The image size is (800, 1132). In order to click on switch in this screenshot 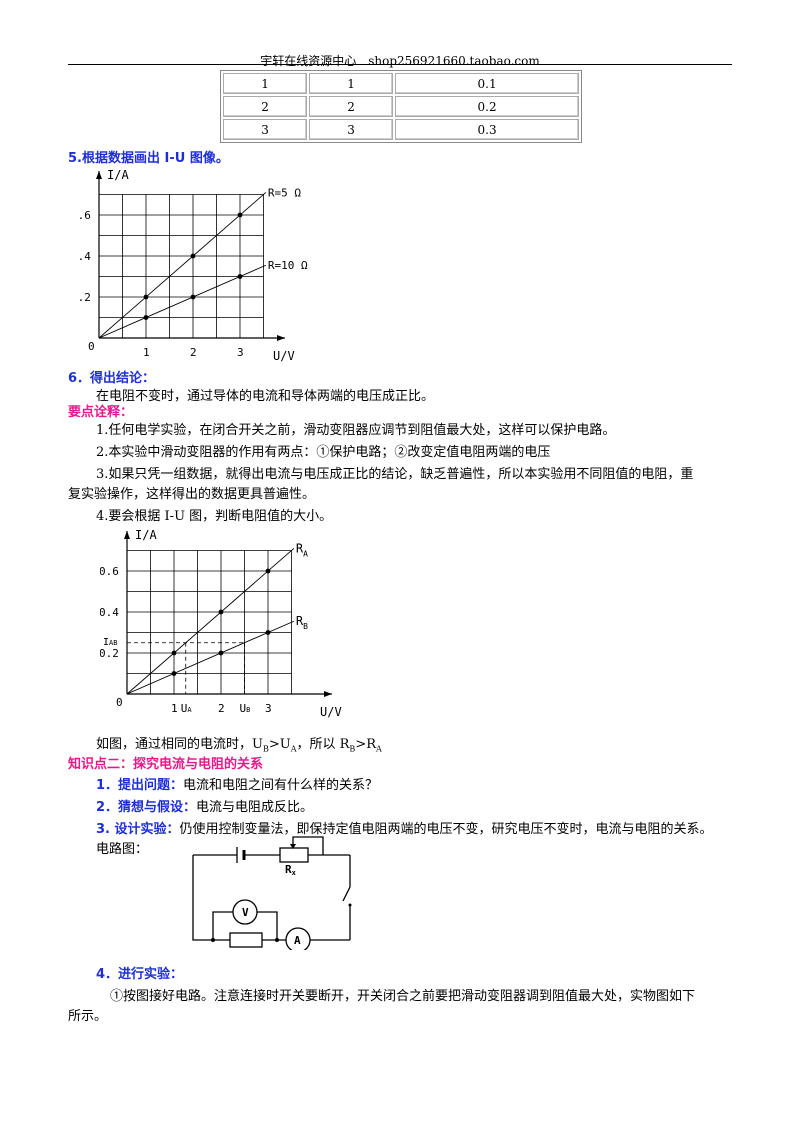, I will do `click(346, 894)`.